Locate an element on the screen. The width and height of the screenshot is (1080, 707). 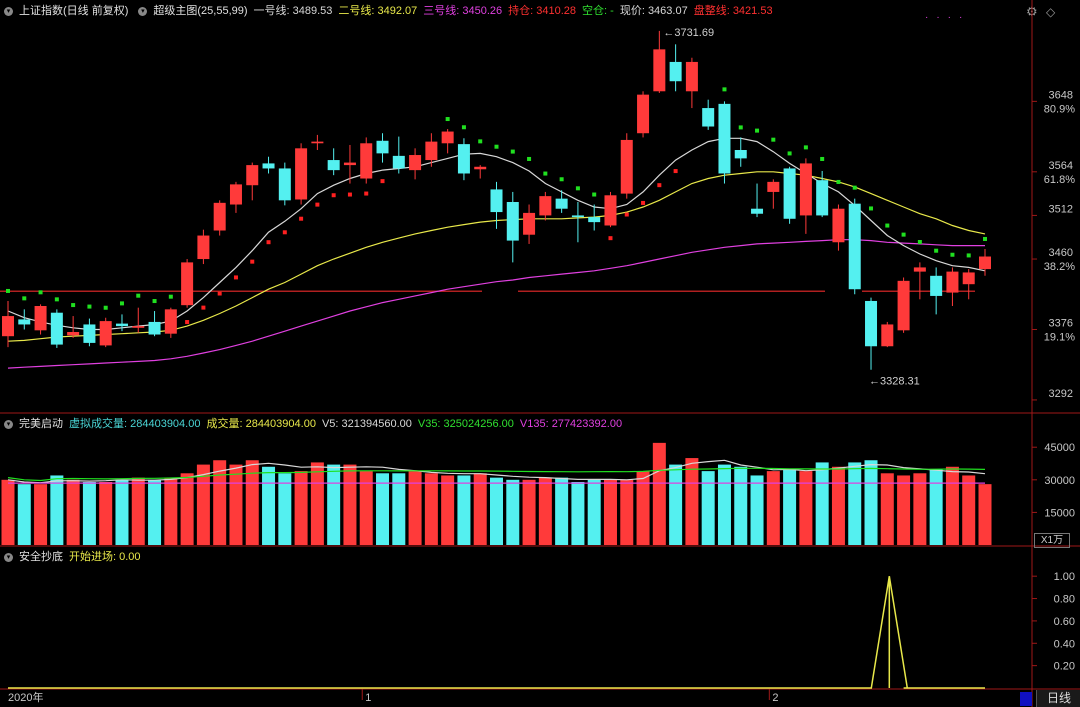
signal-axis: 1.00 0.80 0.60 0.40 0.20 is located at coordinates (1053, 622).